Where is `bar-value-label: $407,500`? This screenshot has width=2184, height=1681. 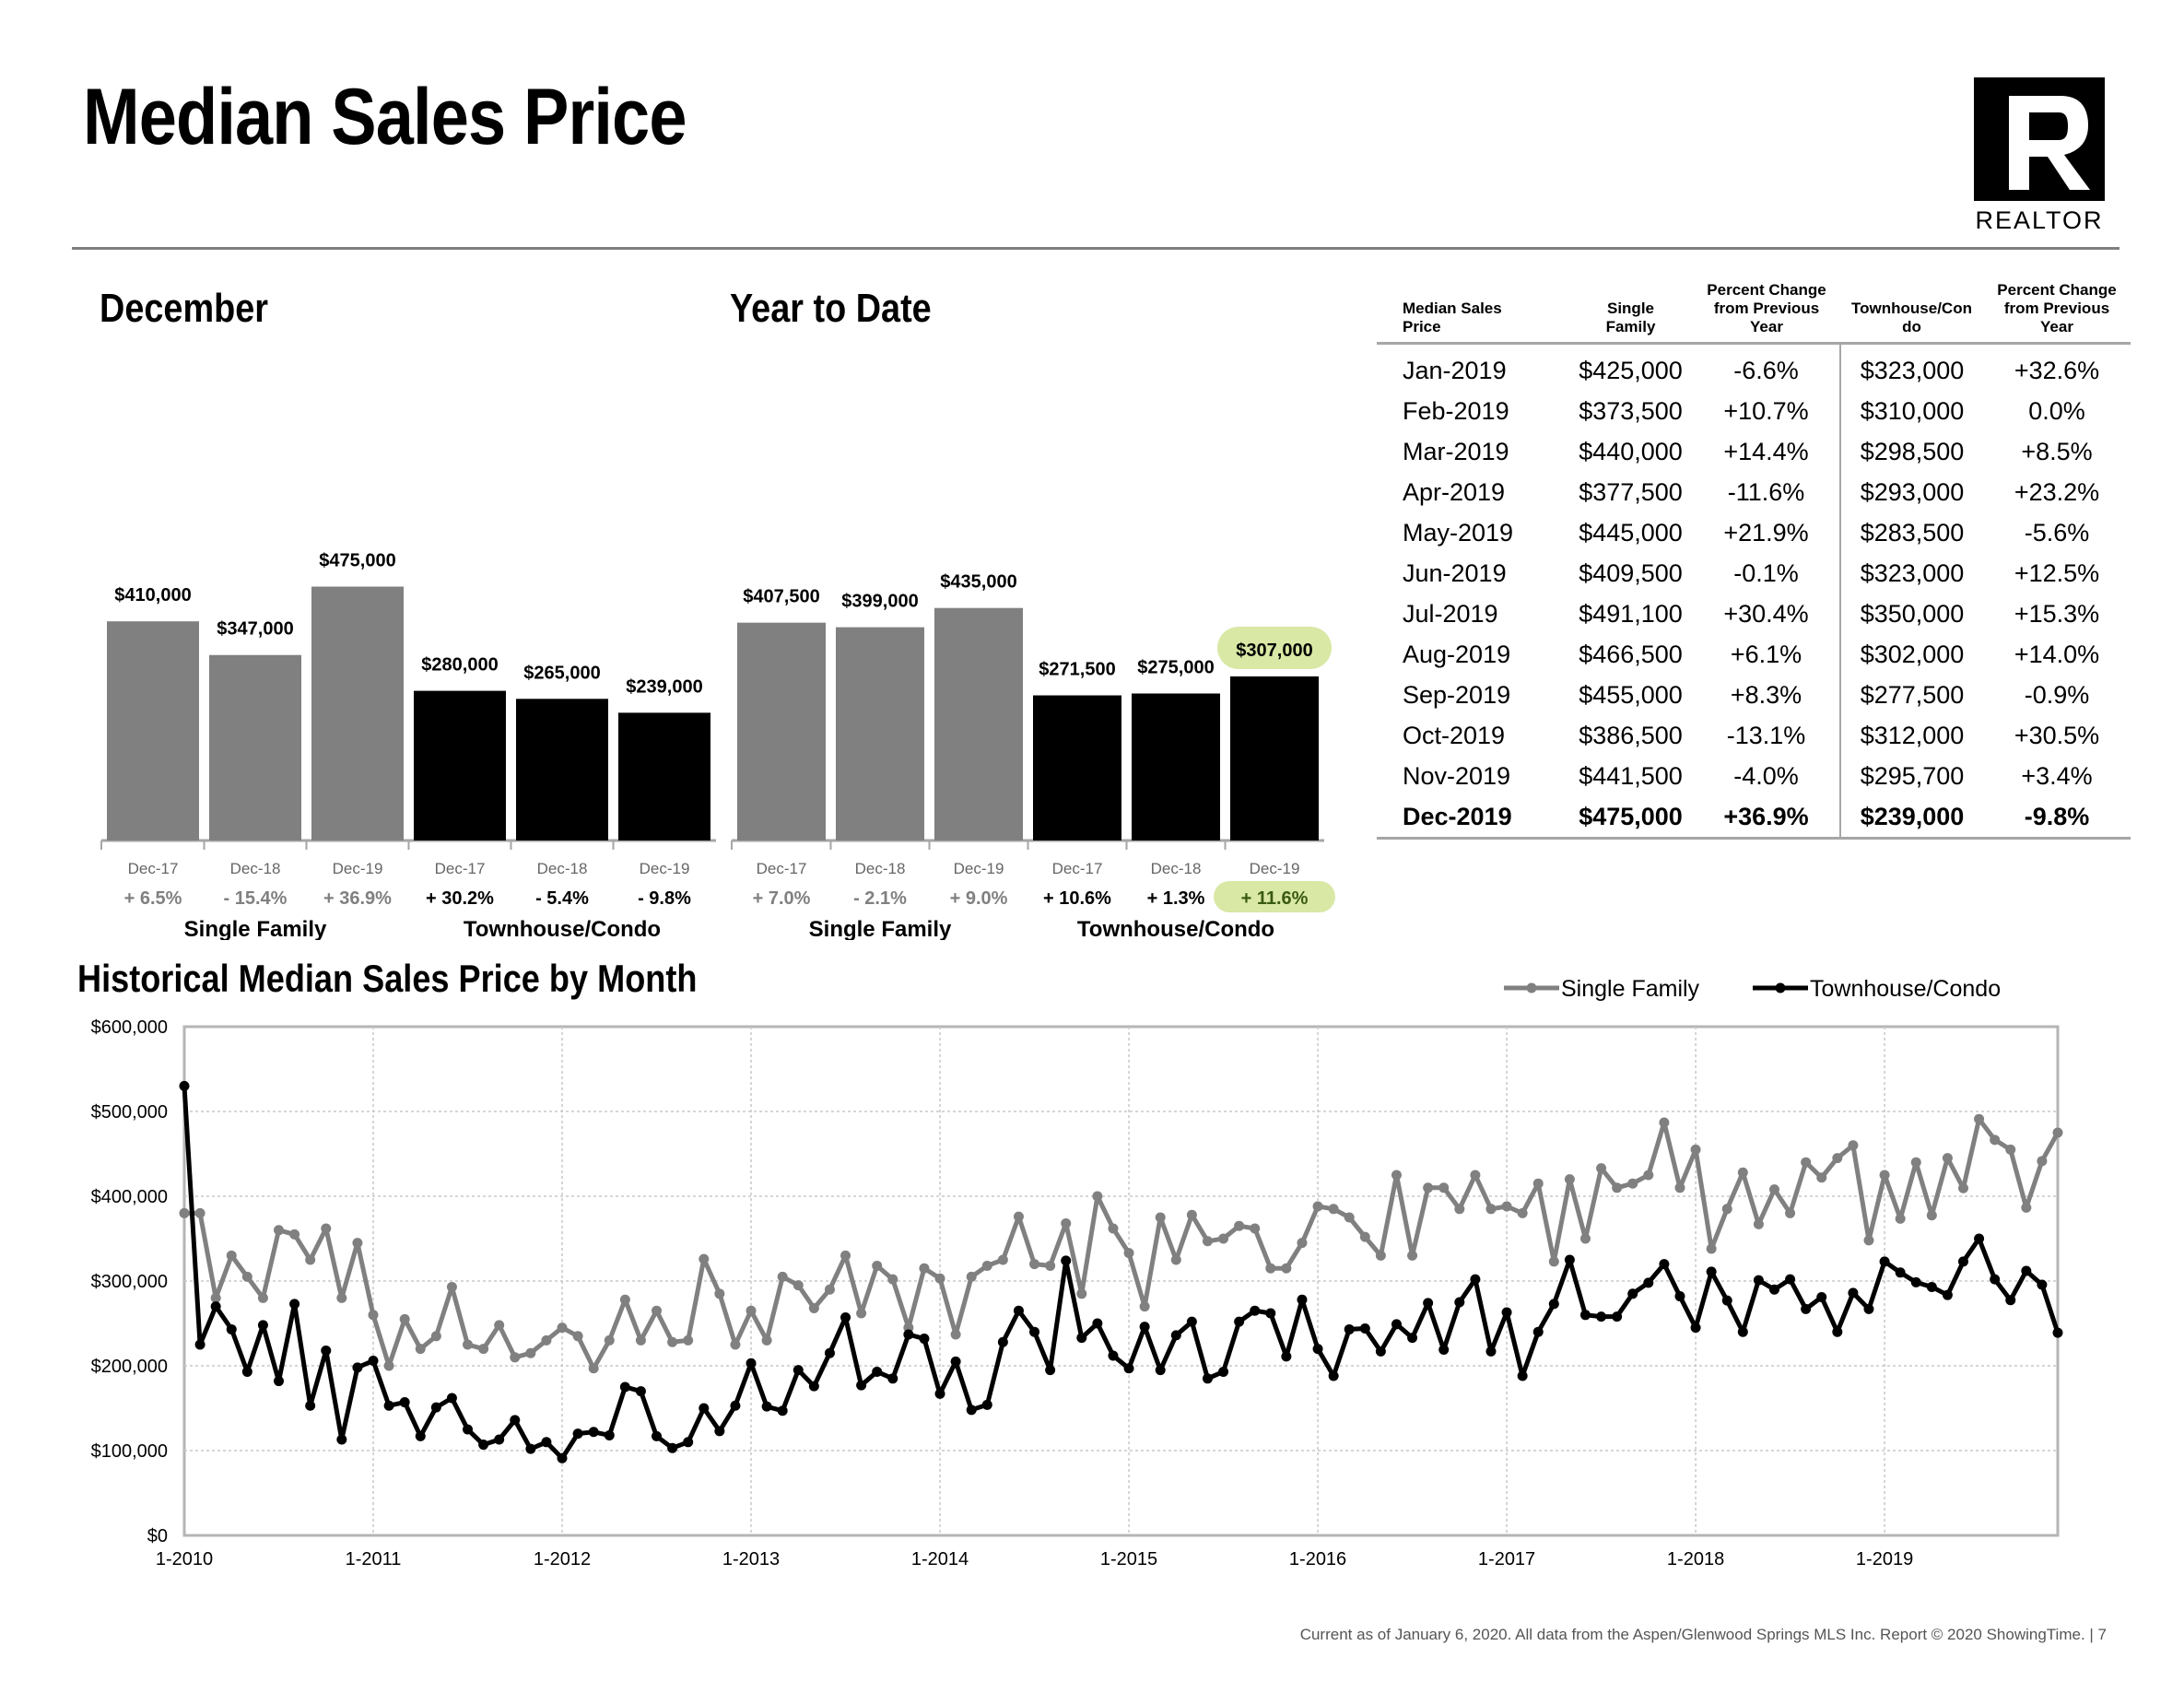
bar-value-label: $407,500 is located at coordinates (781, 597).